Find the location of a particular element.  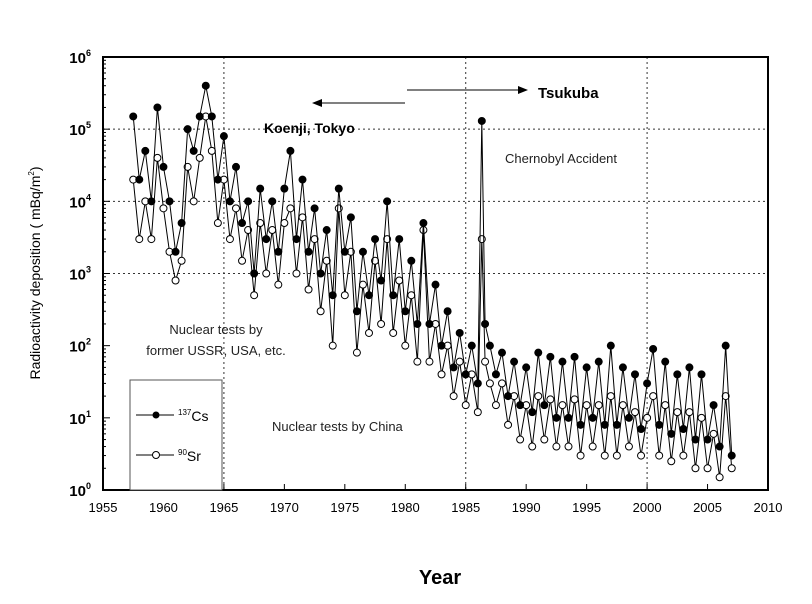

y-axis-label: Radioactivity deposition ( mBq/m2) is located at coordinates (35, 273).